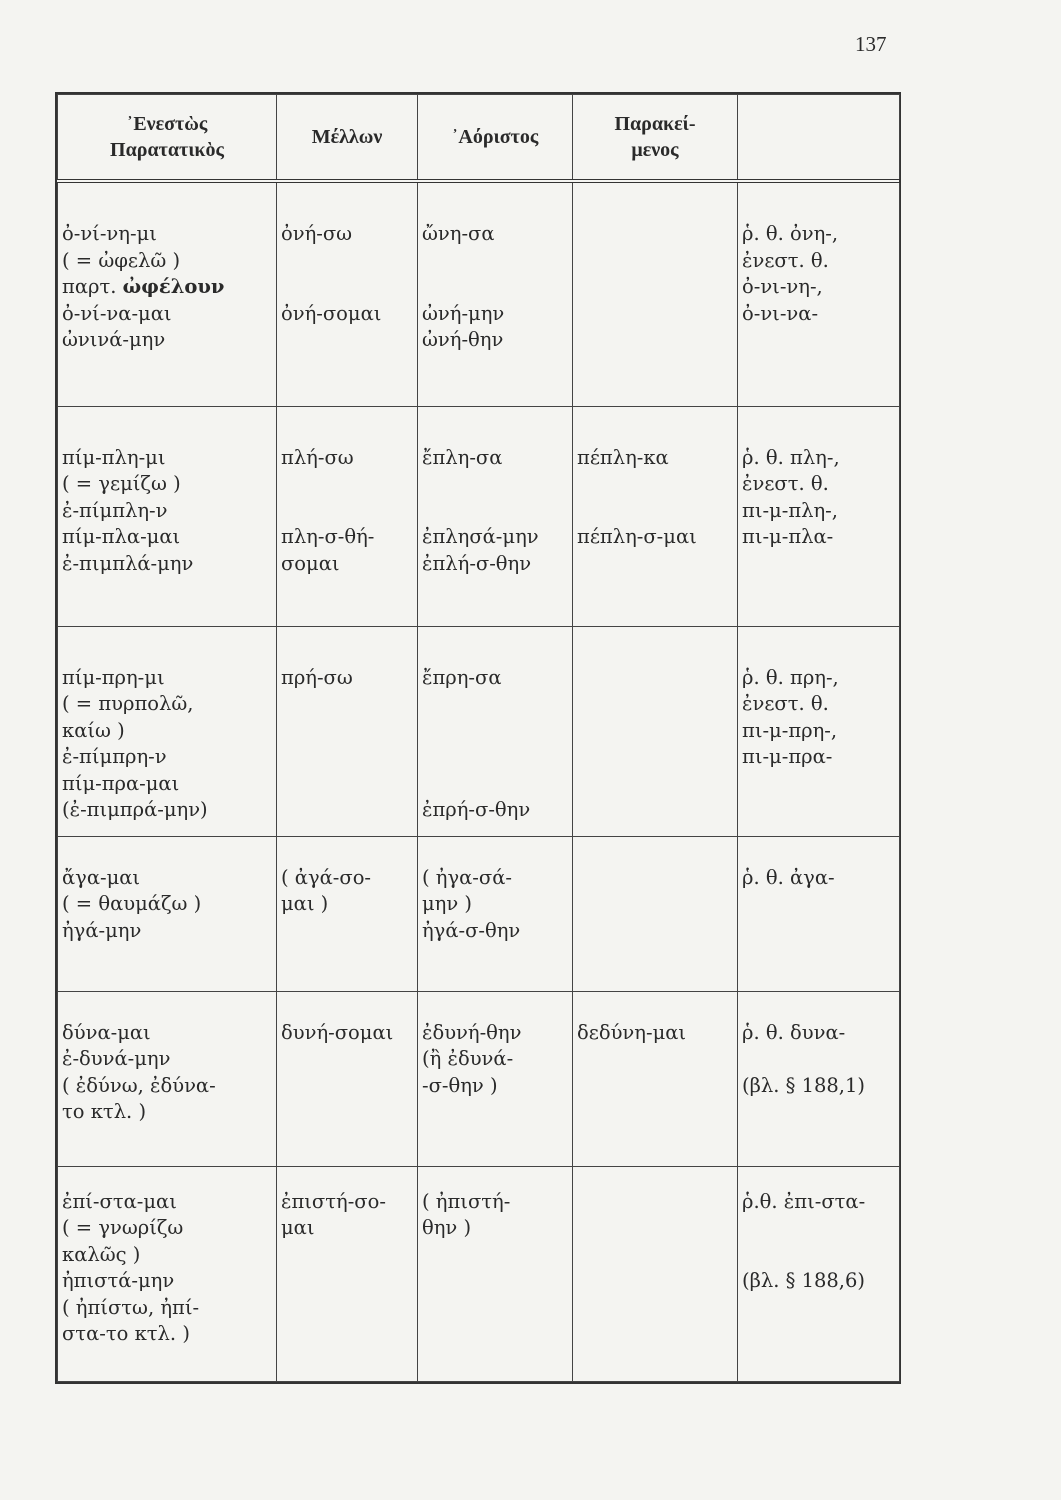  Describe the element at coordinates (460, 1085) in the screenshot. I see `cell-line: -σ-θην )` at that location.